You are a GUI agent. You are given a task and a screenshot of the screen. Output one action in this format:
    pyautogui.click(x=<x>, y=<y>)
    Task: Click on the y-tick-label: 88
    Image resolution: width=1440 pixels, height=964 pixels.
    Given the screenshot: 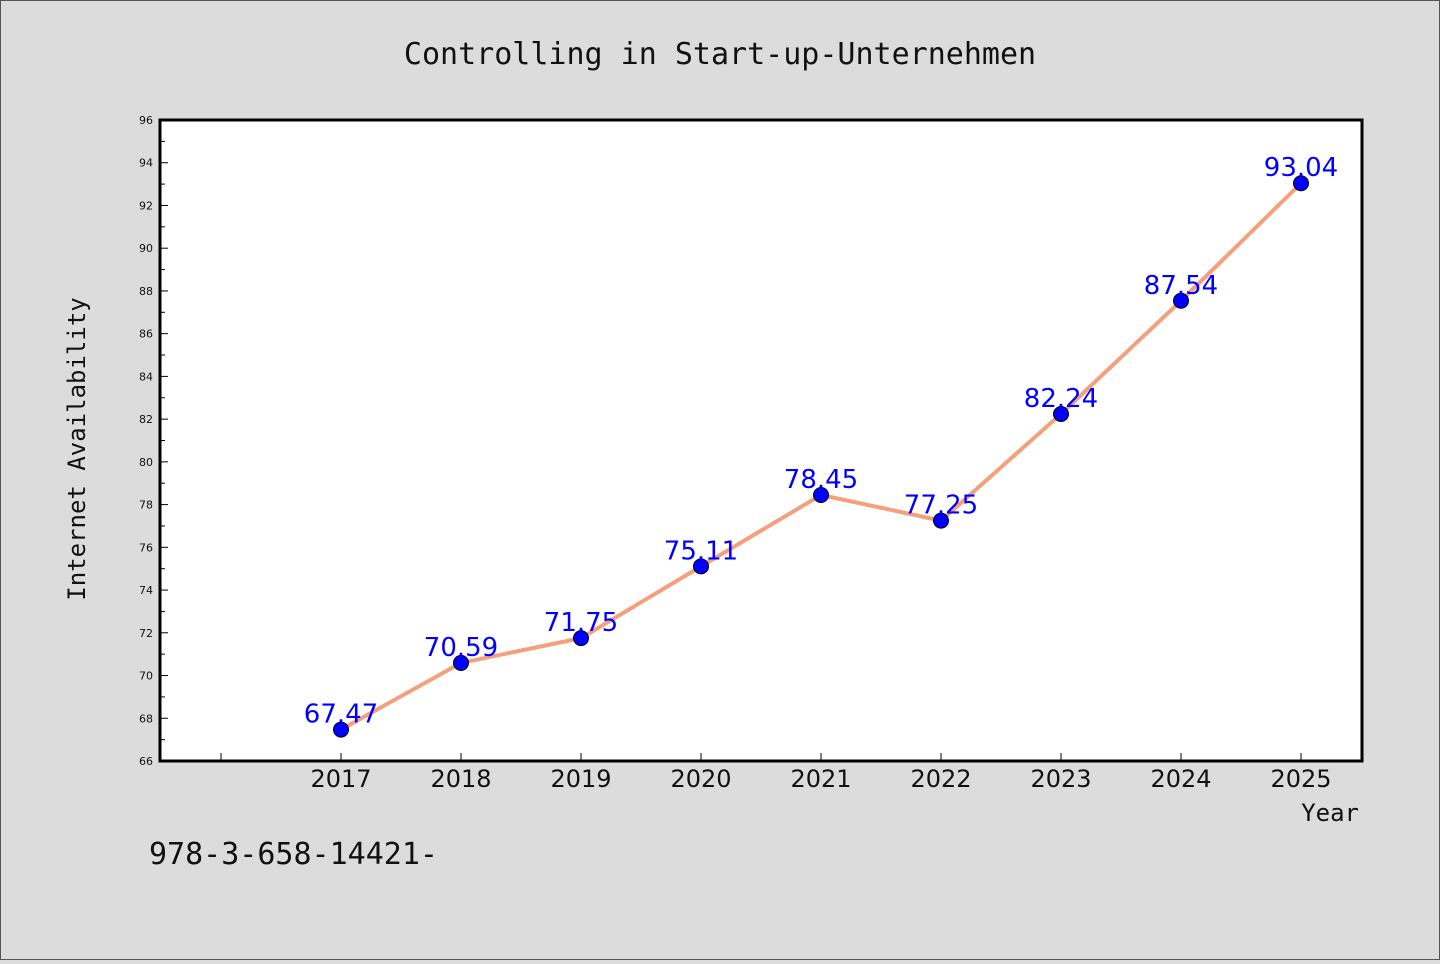 What is the action you would take?
    pyautogui.click(x=146, y=291)
    